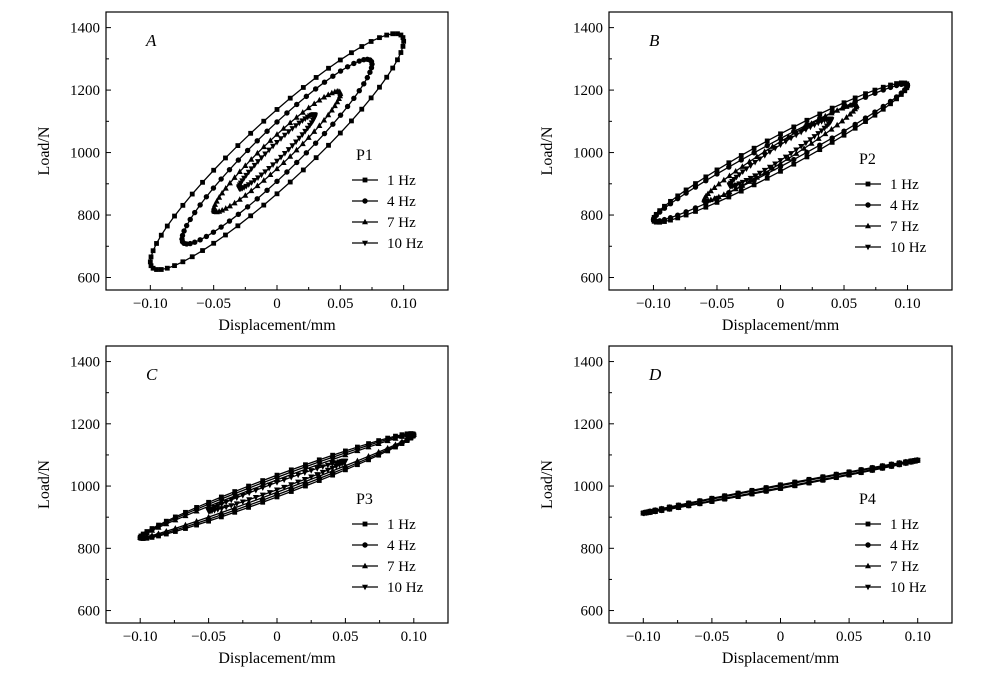 This screenshot has width=988, height=686. What do you see at coordinates (89, 279) in the screenshot?
I see `y-tick-label: 600` at bounding box center [89, 279].